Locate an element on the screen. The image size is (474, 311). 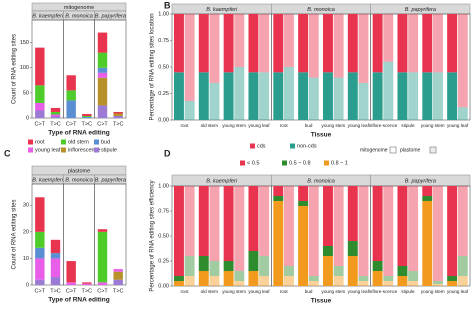
legend-label: stipule is located at coordinates (109, 150).